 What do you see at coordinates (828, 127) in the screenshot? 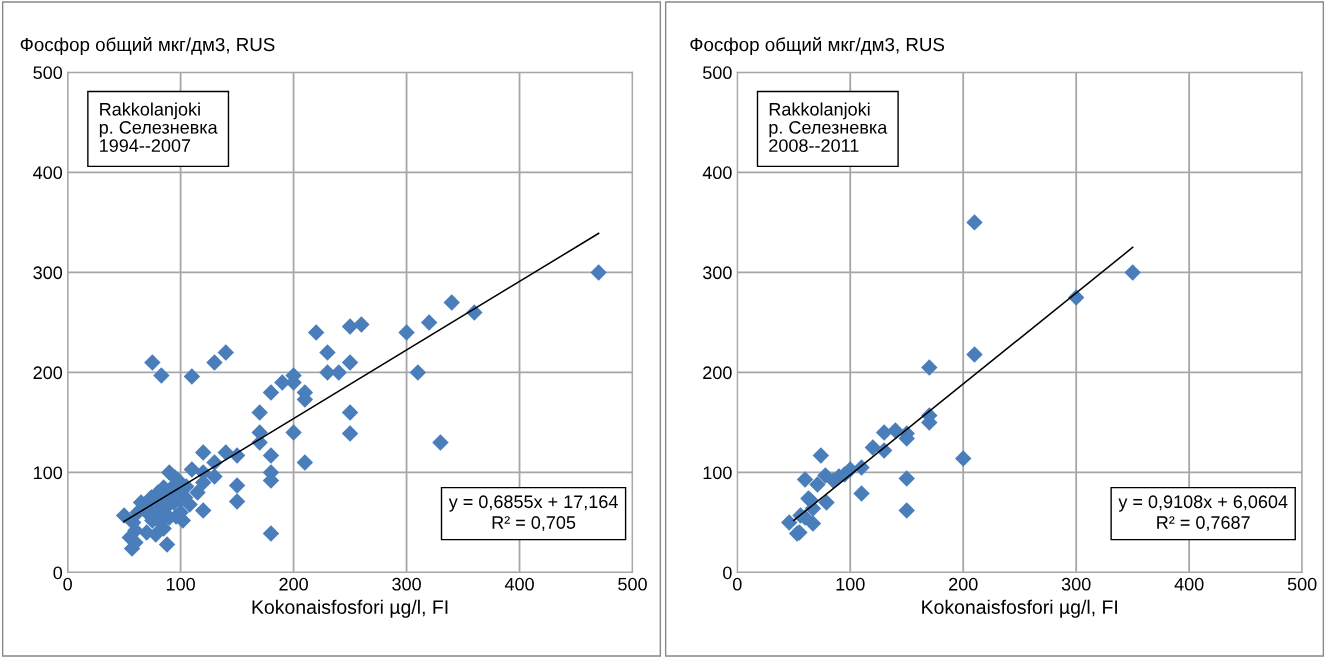
I see `annotation: Rakkolanjoki р. Селезневка 2008--2011` at bounding box center [828, 127].